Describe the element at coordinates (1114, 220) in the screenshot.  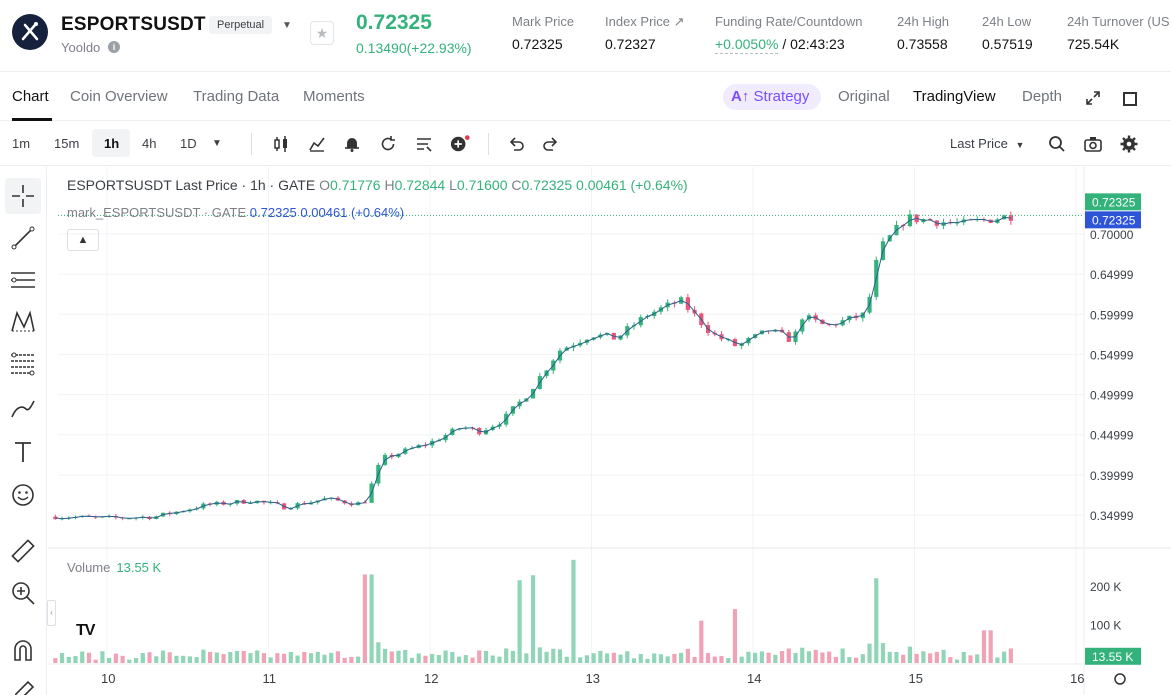
I see `mark-price-tag-label: 0.72325` at that location.